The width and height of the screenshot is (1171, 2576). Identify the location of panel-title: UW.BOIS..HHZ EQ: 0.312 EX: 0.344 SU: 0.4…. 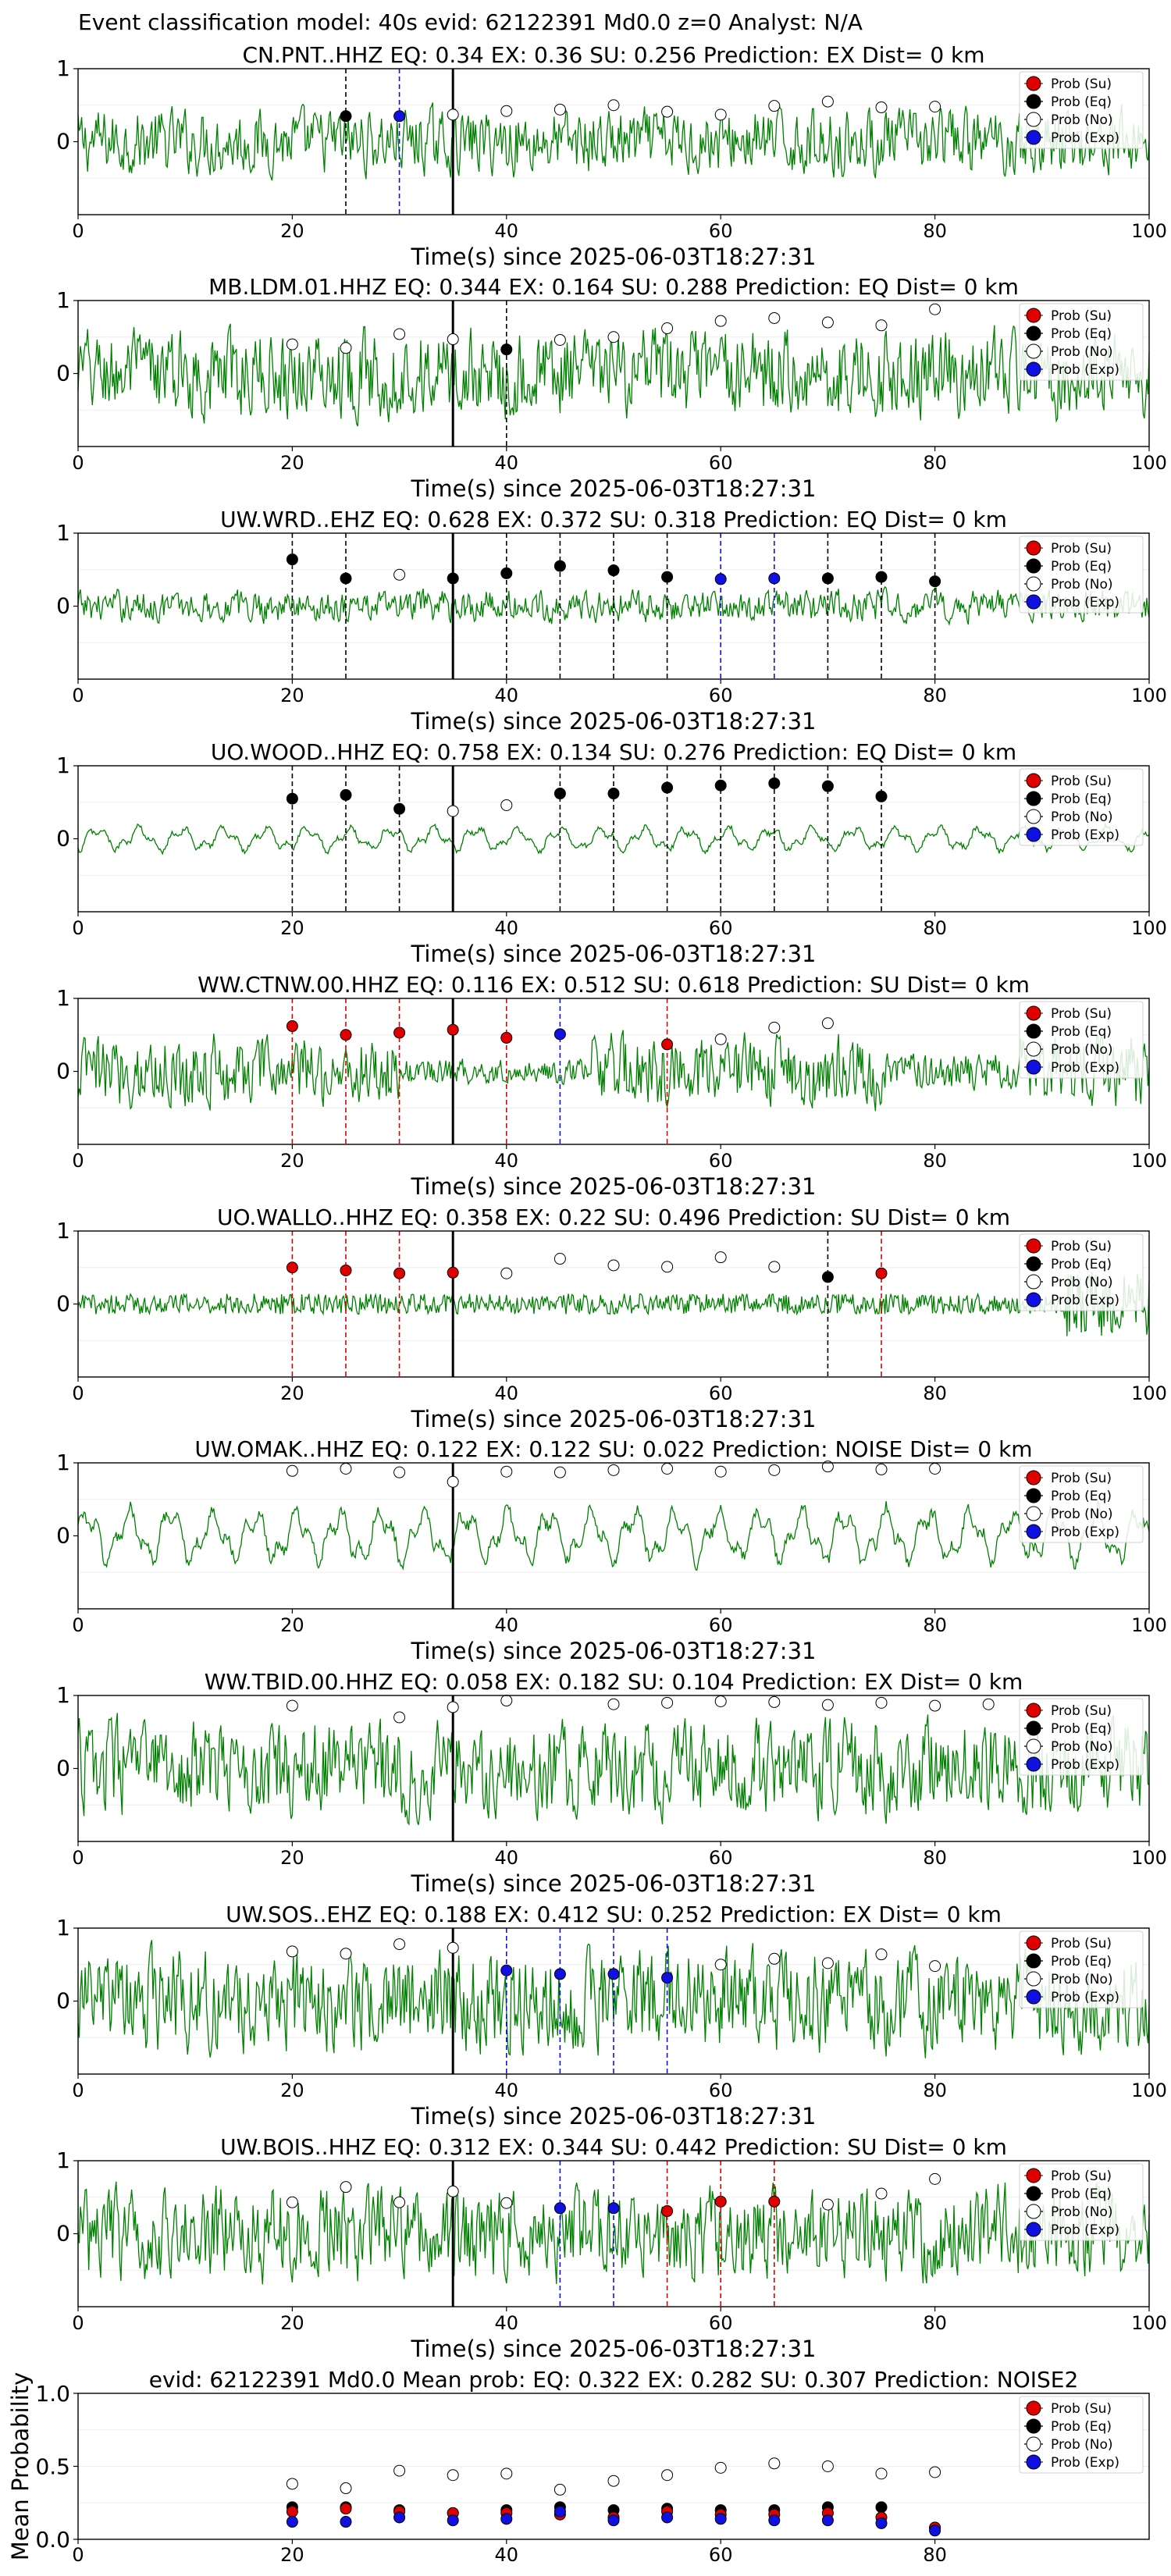
(613, 2147).